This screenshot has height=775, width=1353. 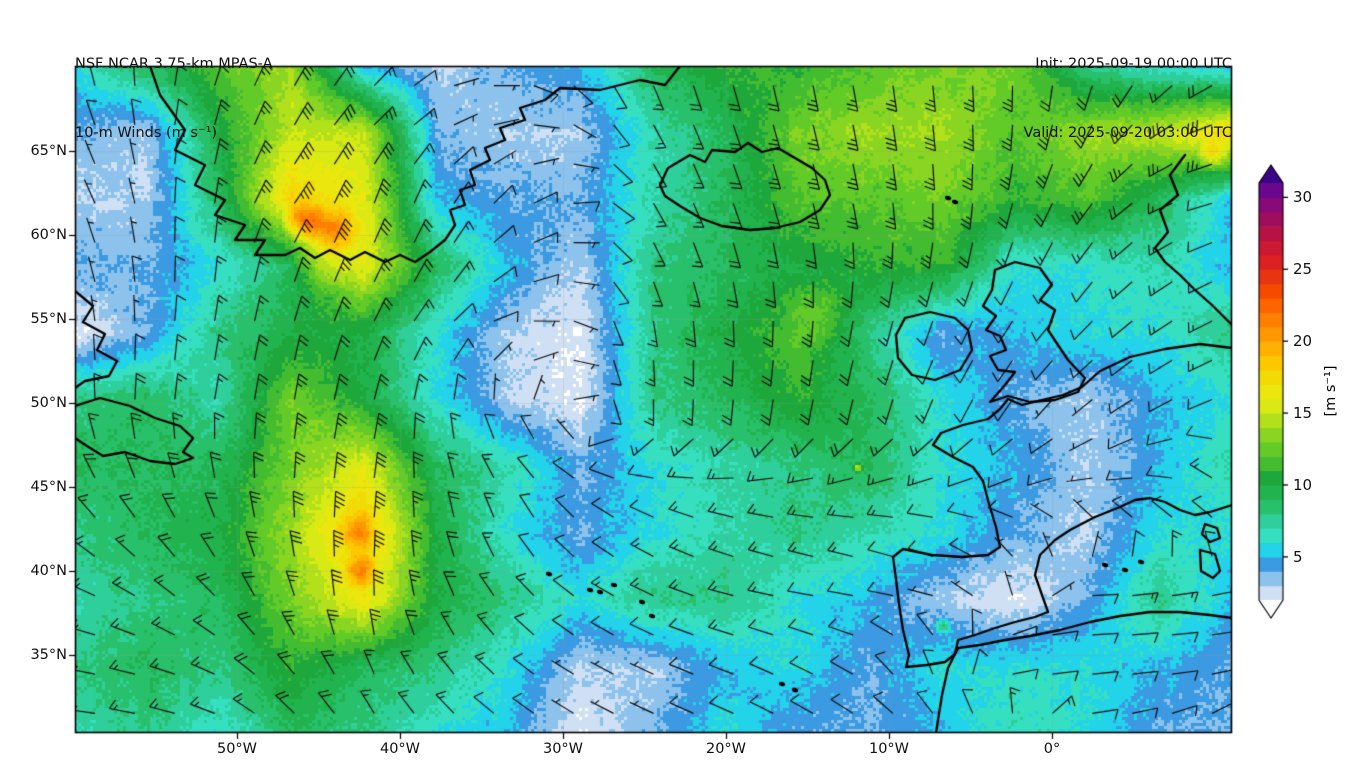 I want to click on y-tick-label: 65°N, so click(x=48, y=151).